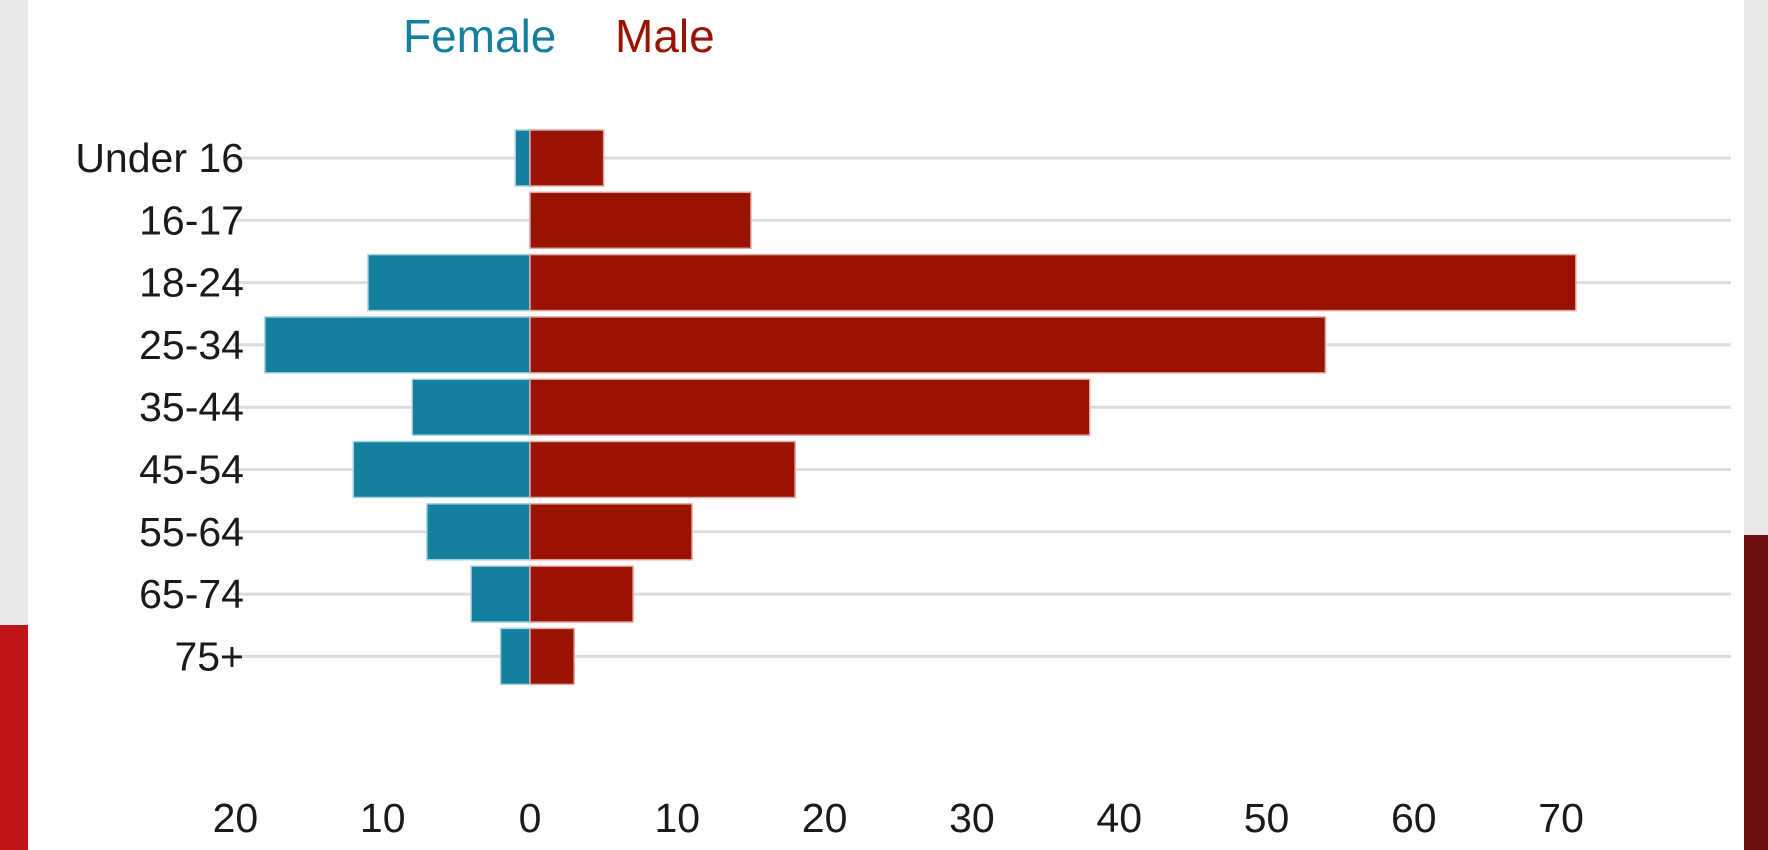 The width and height of the screenshot is (1768, 850). I want to click on x-tick-label: 40, so click(1119, 818).